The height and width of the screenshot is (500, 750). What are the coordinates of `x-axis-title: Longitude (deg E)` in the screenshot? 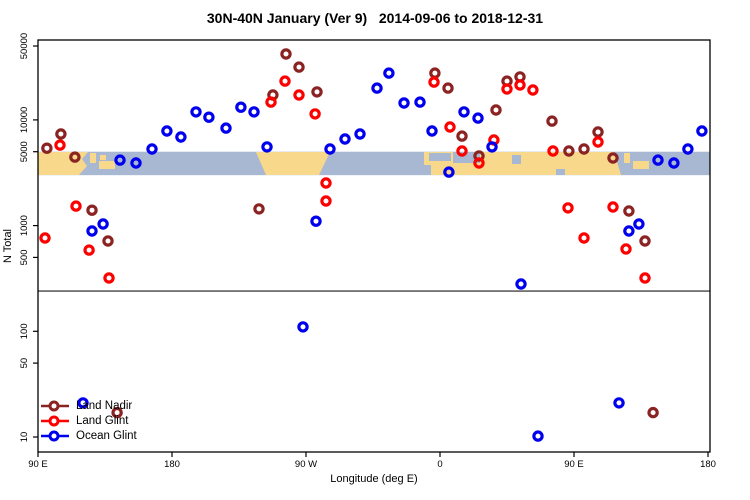 It's located at (374, 479).